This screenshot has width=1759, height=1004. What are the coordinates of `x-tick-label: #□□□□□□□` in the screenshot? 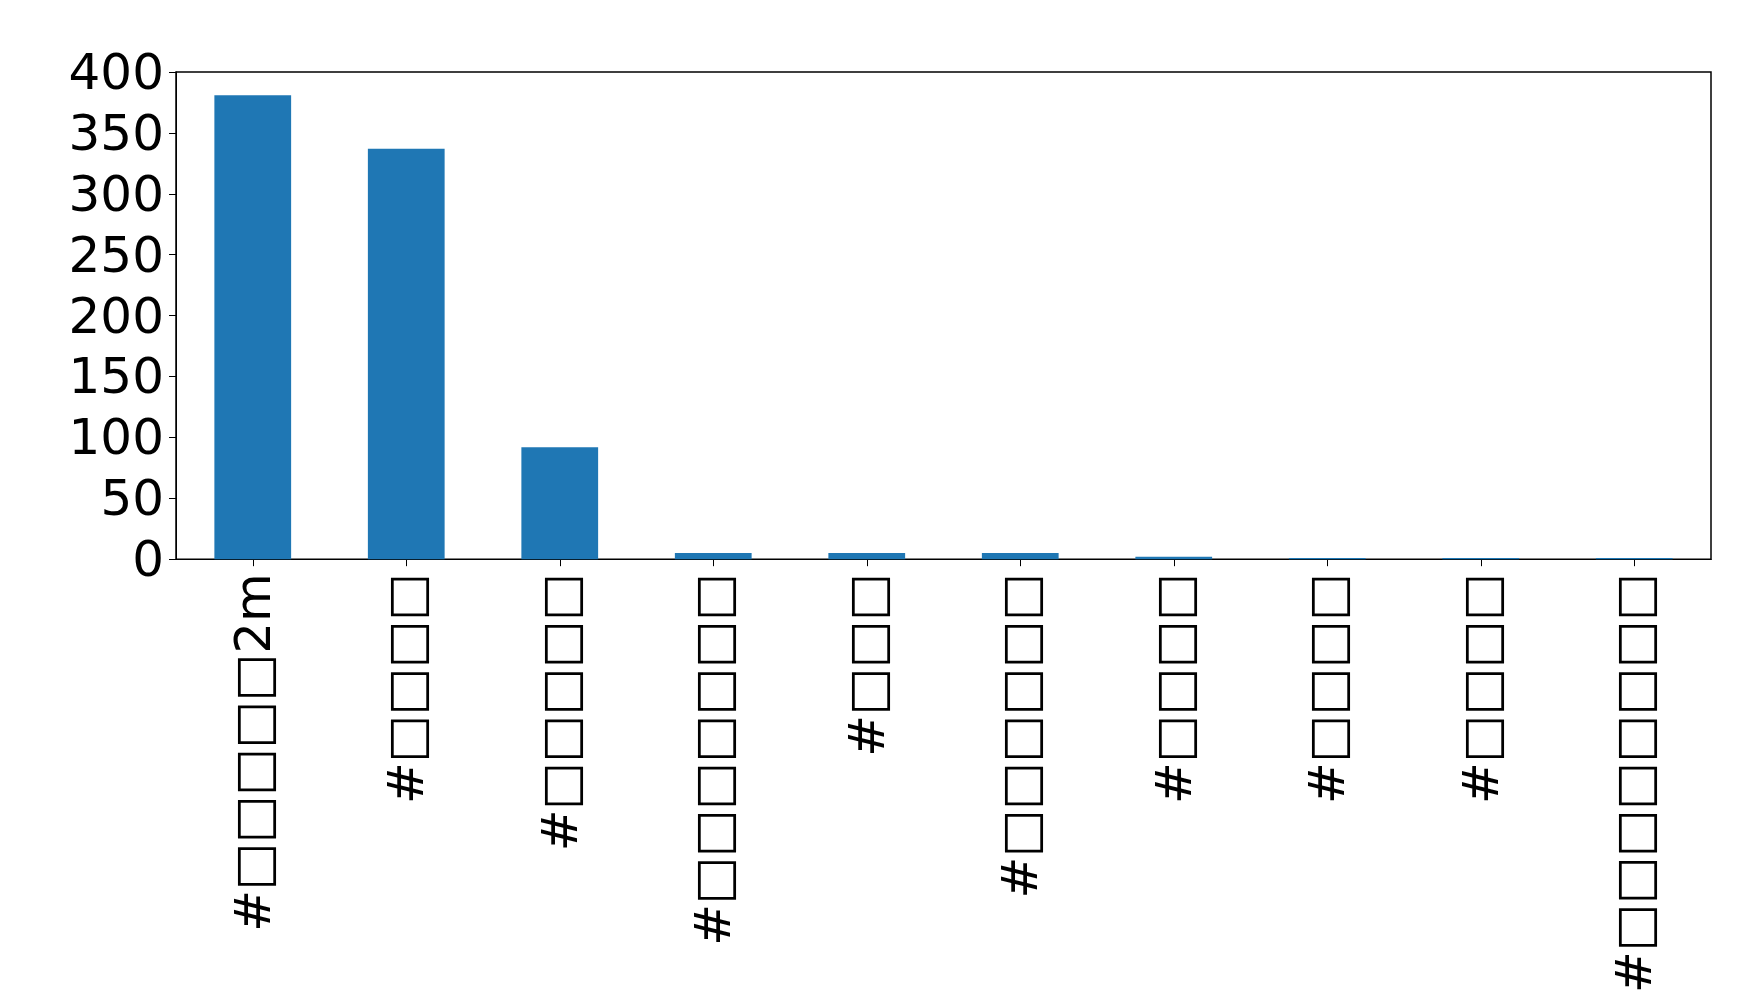 It's located at (713, 759).